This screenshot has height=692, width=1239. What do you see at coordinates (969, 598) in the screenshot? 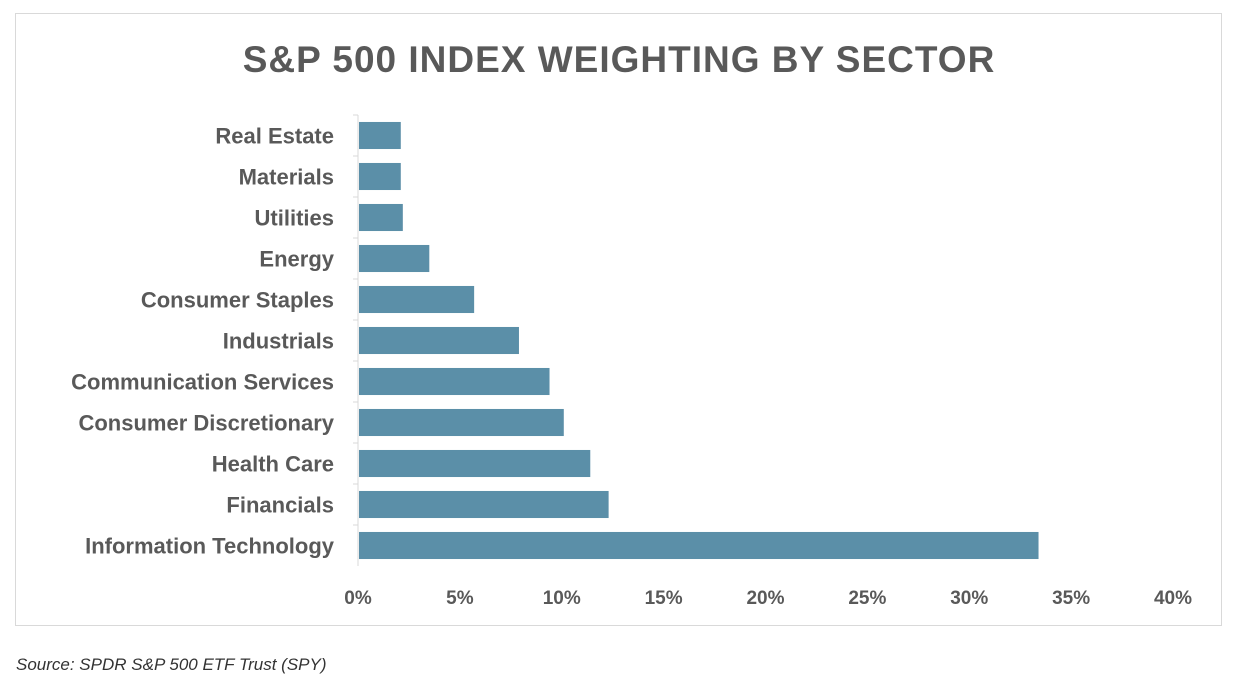
I see `x-tick-label: 30%` at bounding box center [969, 598].